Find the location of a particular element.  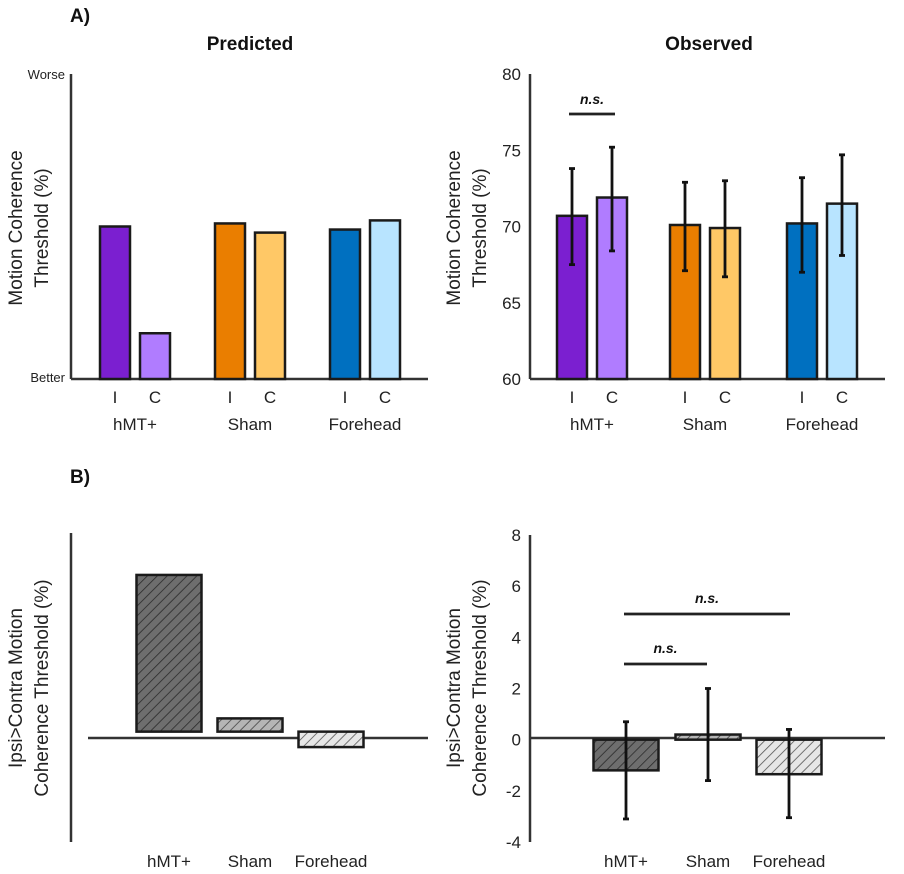

y-tick-label: 70 is located at coordinates (511, 227).